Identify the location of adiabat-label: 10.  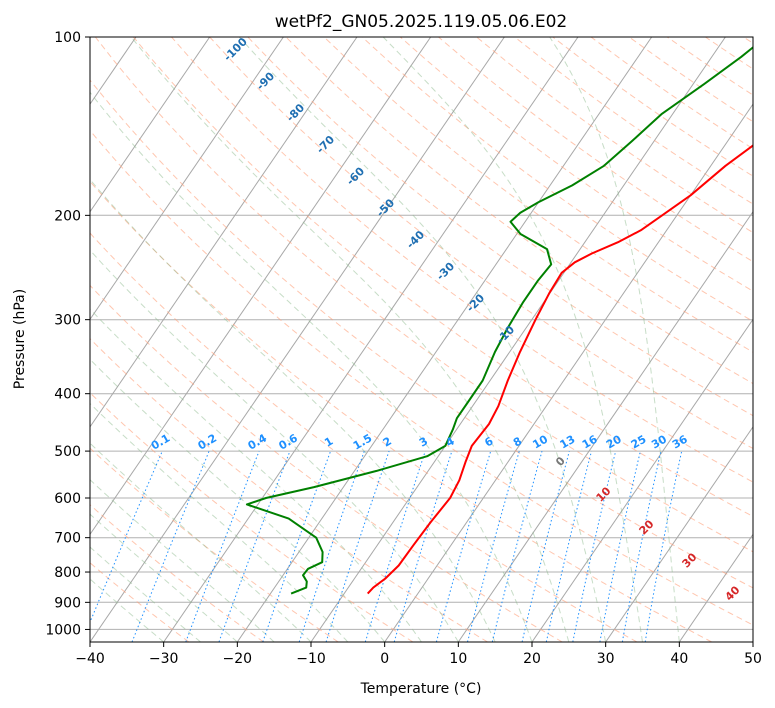
(604, 494).